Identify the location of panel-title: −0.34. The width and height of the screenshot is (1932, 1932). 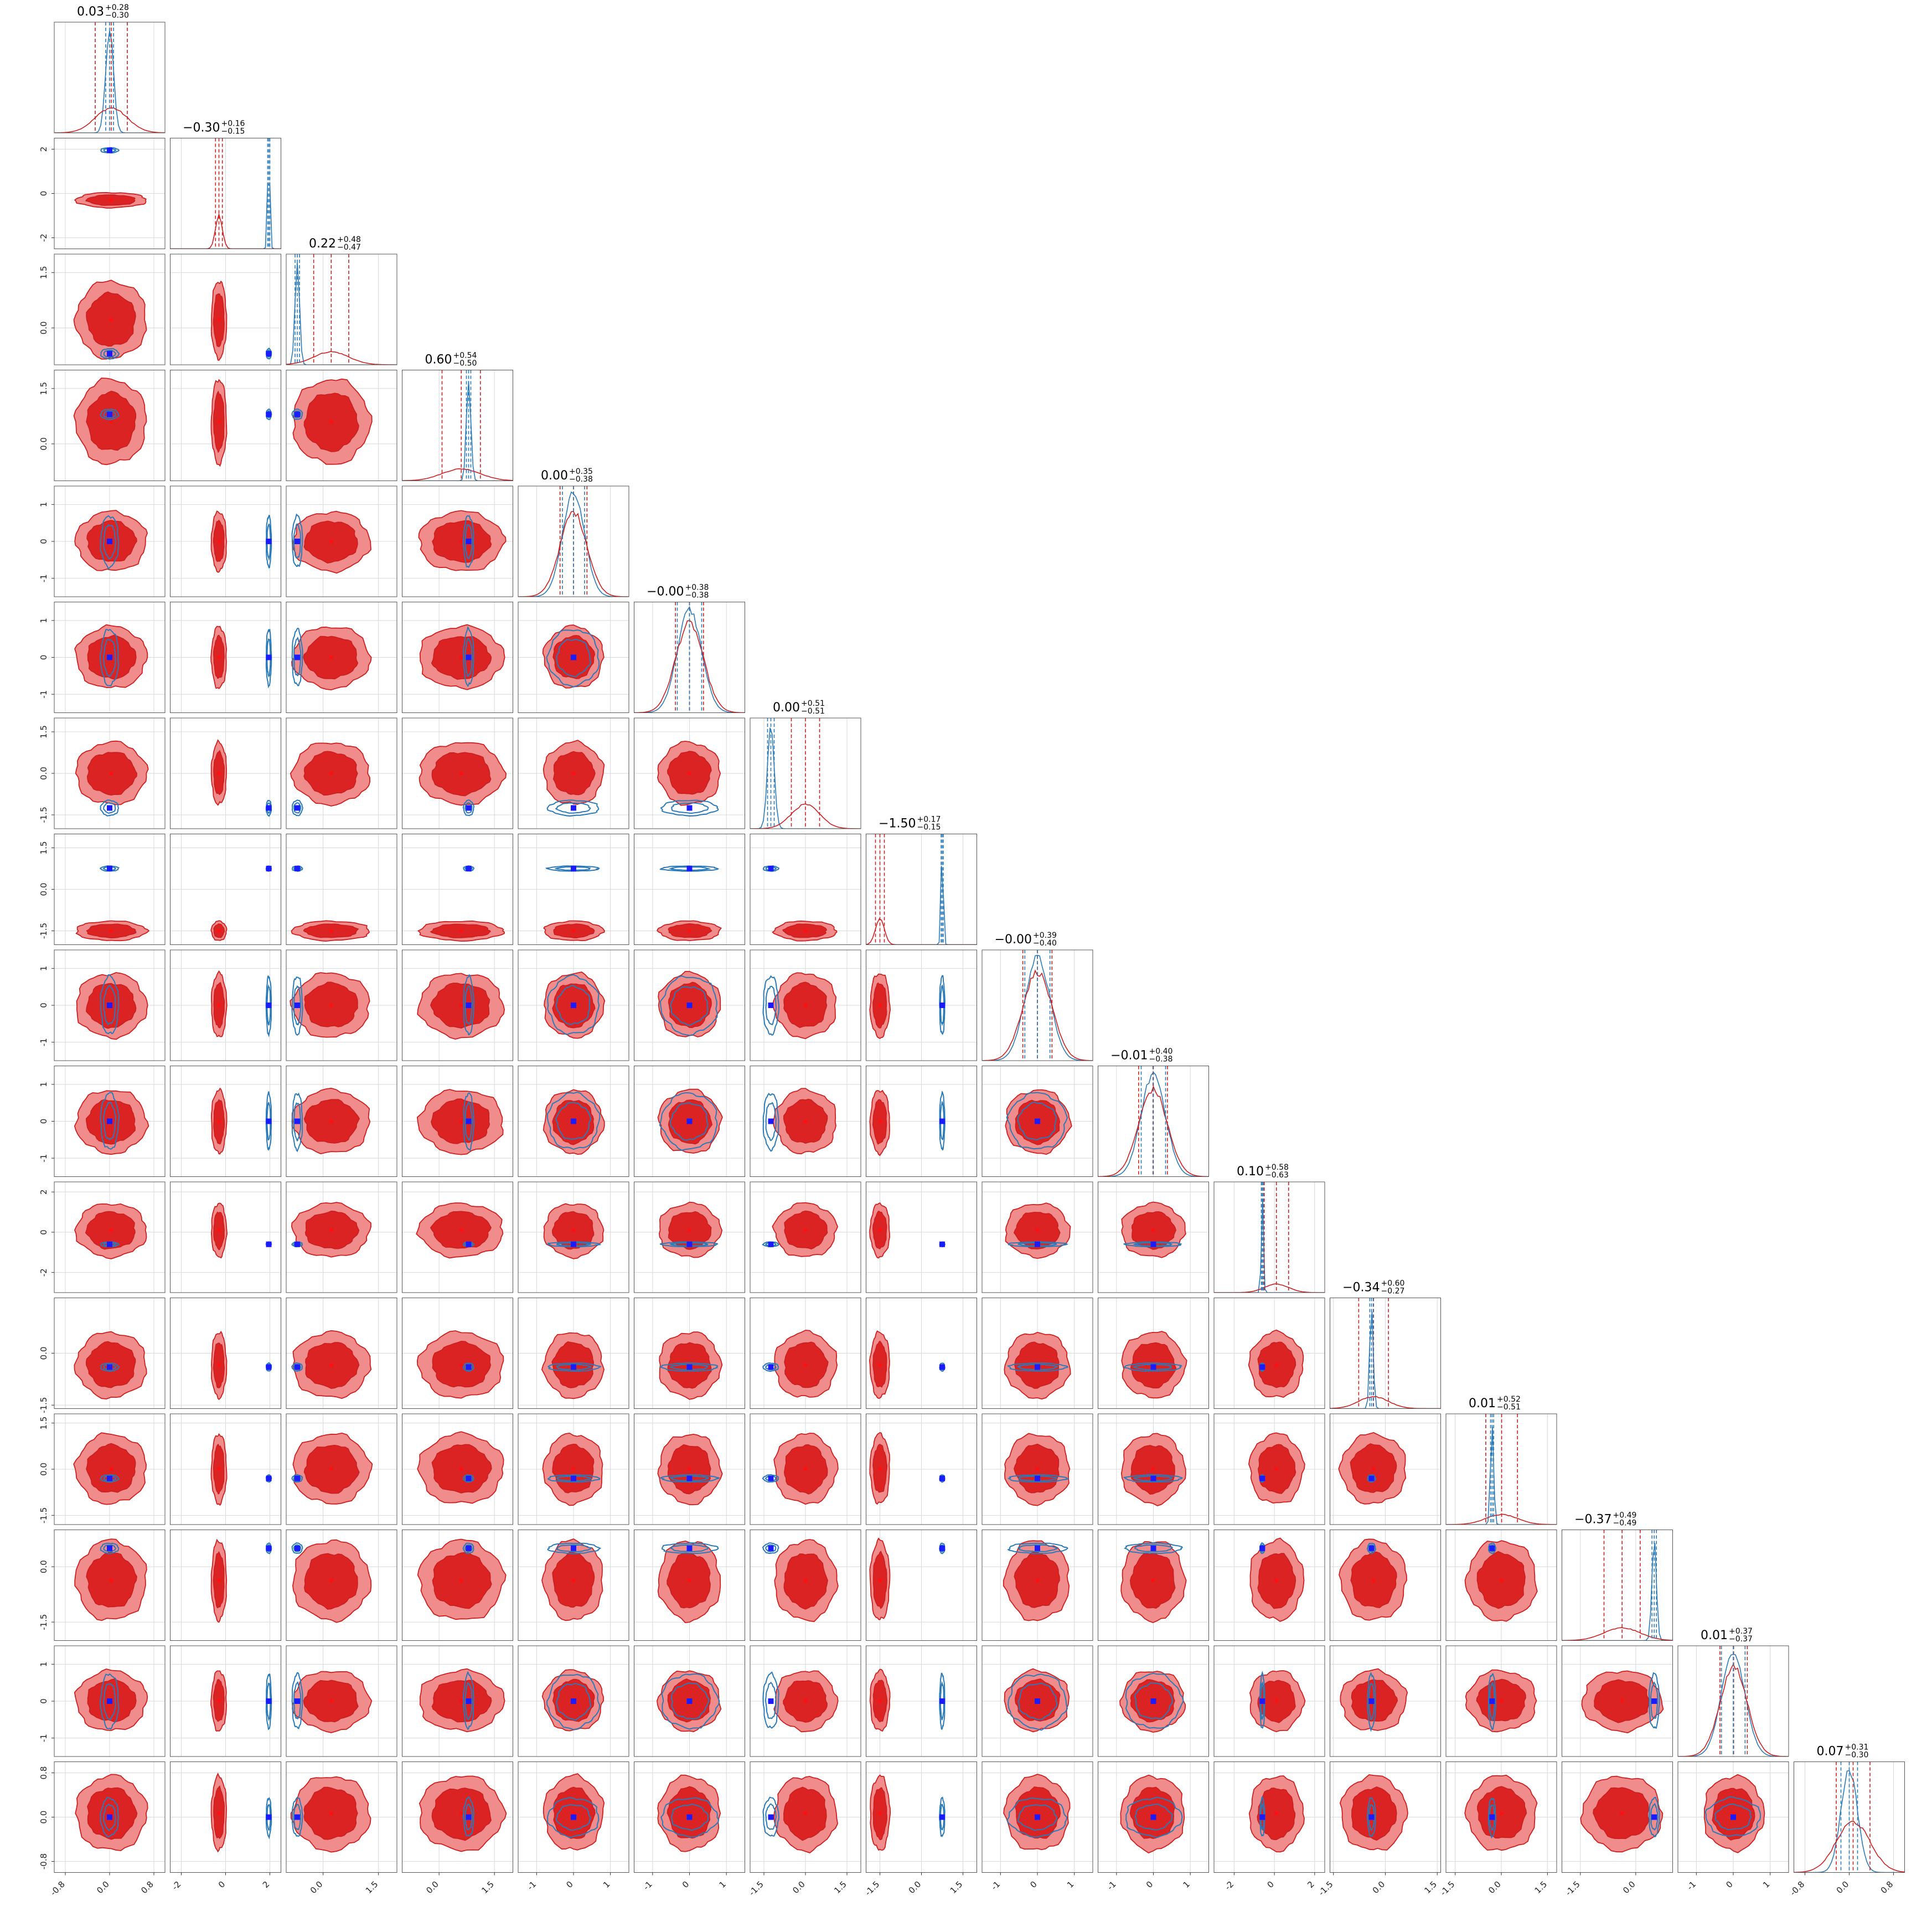
(1361, 1288).